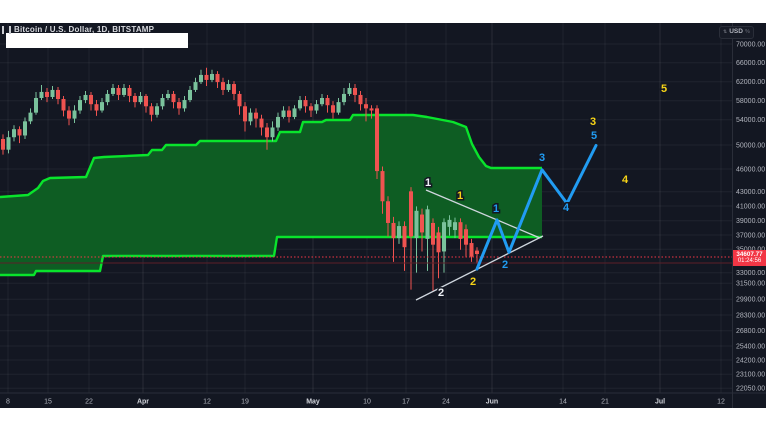 This screenshot has width=768, height=427. Describe the element at coordinates (492, 402) in the screenshot. I see `time-tick-label: Jun` at that location.